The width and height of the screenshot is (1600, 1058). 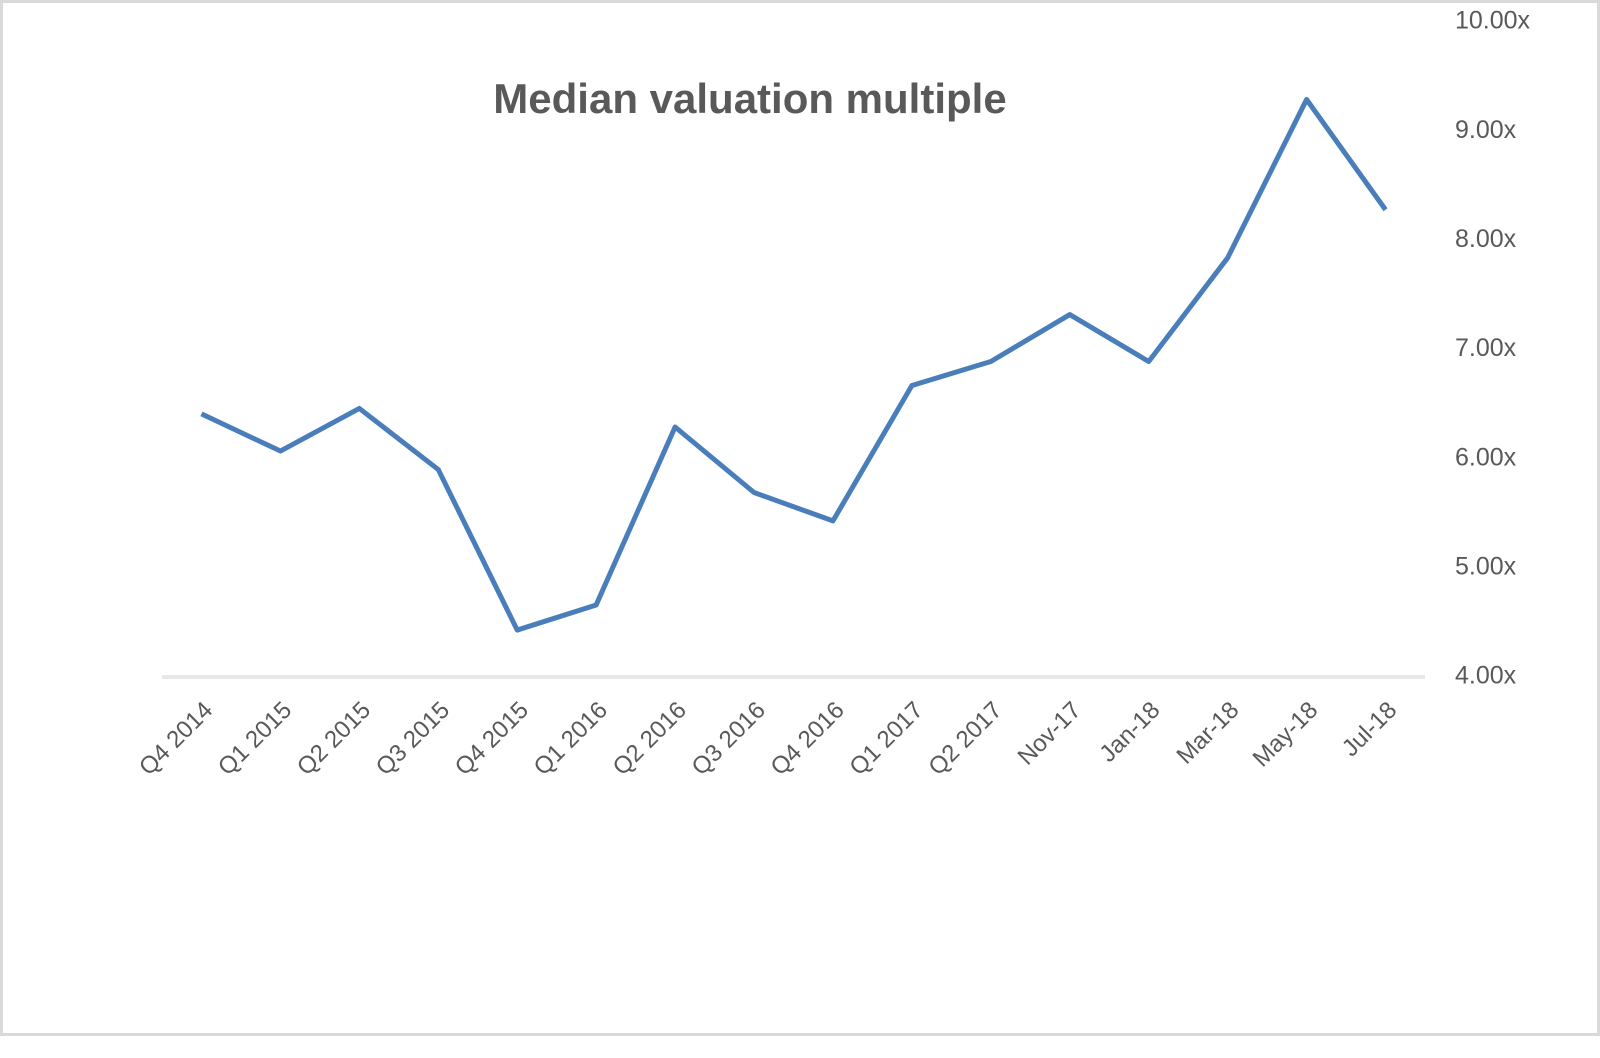 What do you see at coordinates (749, 98) in the screenshot?
I see `chart-title: Median valuation multiple` at bounding box center [749, 98].